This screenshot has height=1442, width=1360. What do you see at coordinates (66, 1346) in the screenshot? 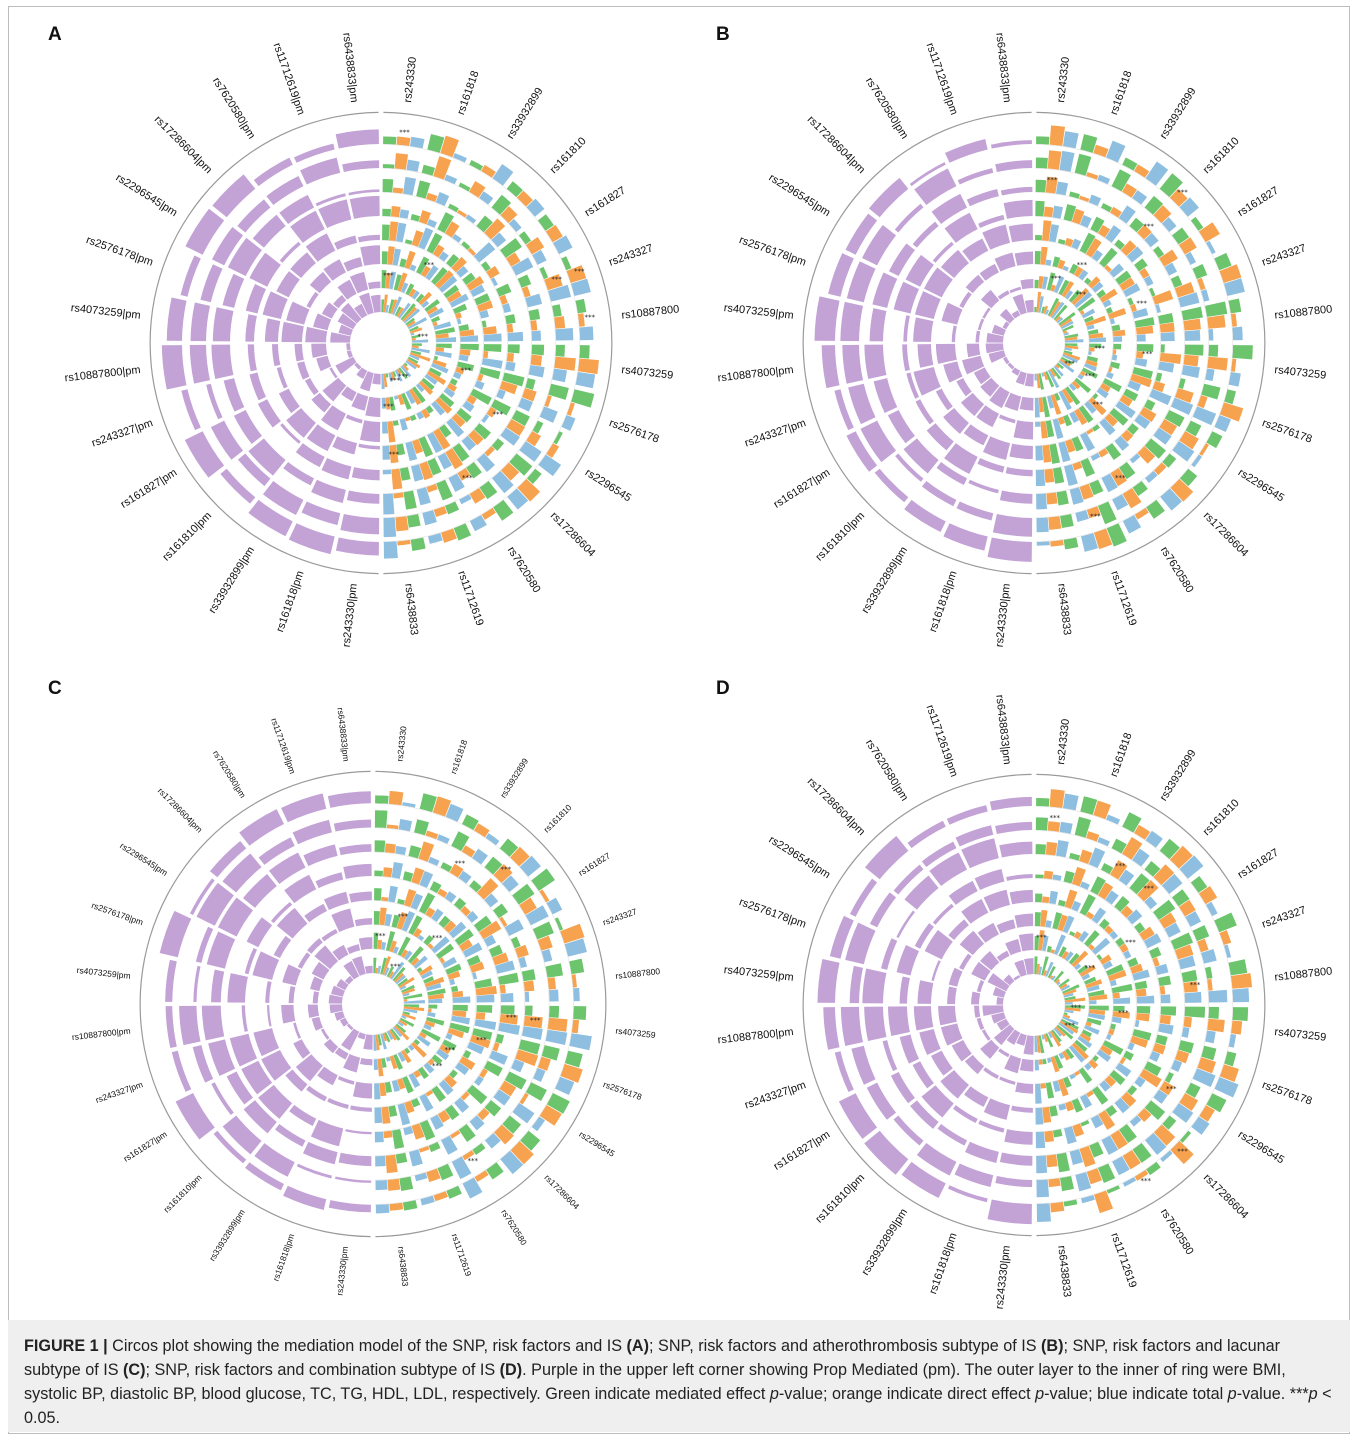
I see `caption-label: FIGURE 1 |` at bounding box center [66, 1346].